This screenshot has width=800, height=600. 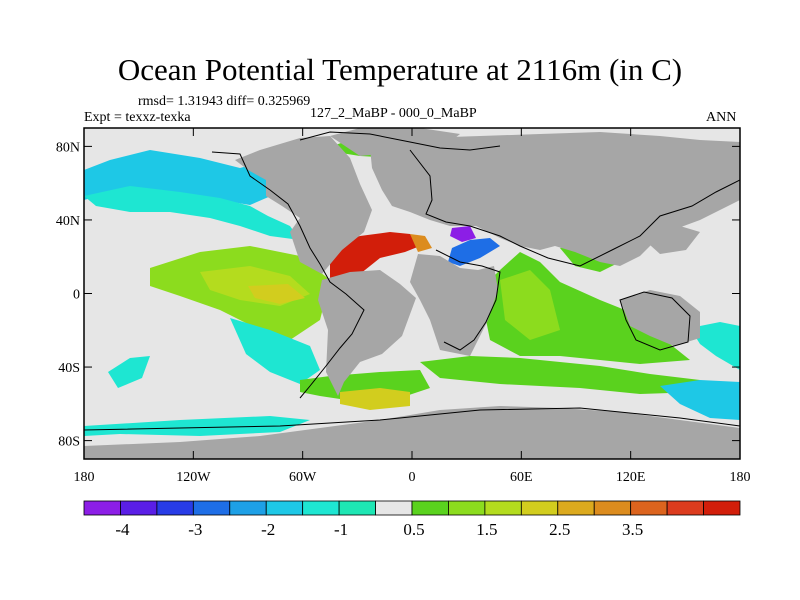 I want to click on colorbar-label: 1.5, so click(x=486, y=529).